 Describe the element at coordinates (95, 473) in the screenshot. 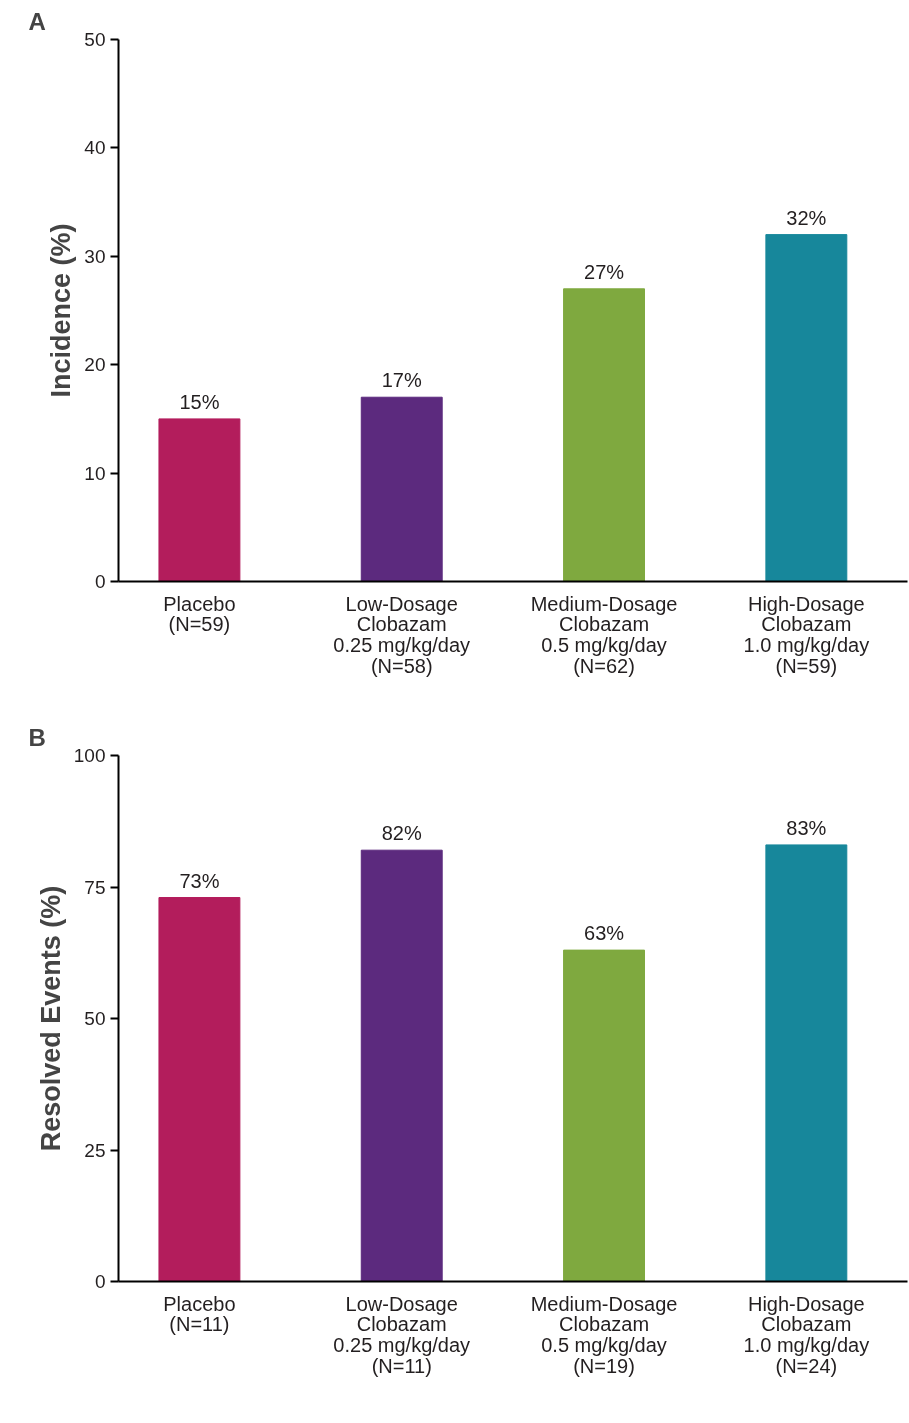

I see `y-tick-label: 10` at that location.